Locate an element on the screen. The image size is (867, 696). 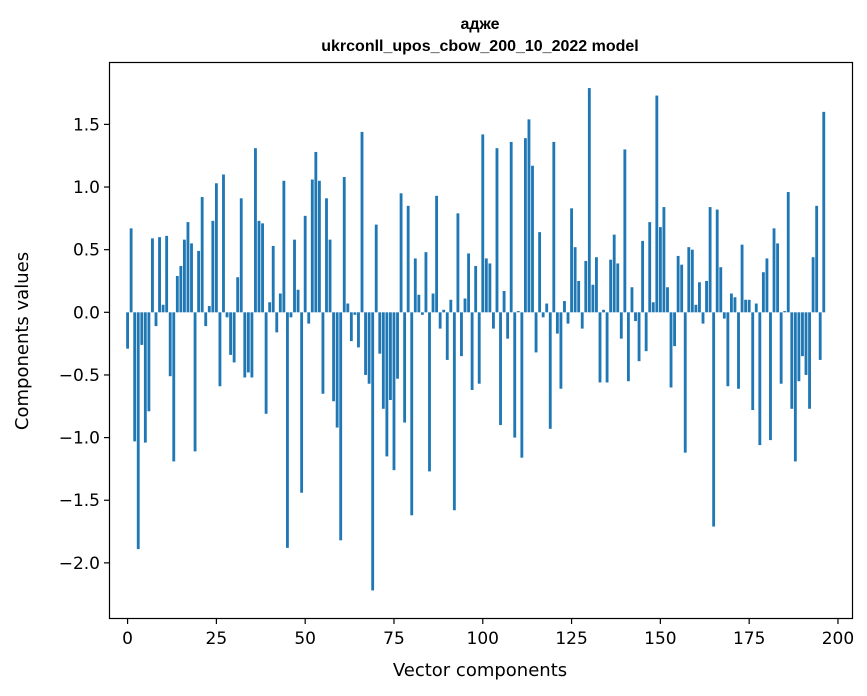
x-tick-label-0: 0 is located at coordinates (127, 639).